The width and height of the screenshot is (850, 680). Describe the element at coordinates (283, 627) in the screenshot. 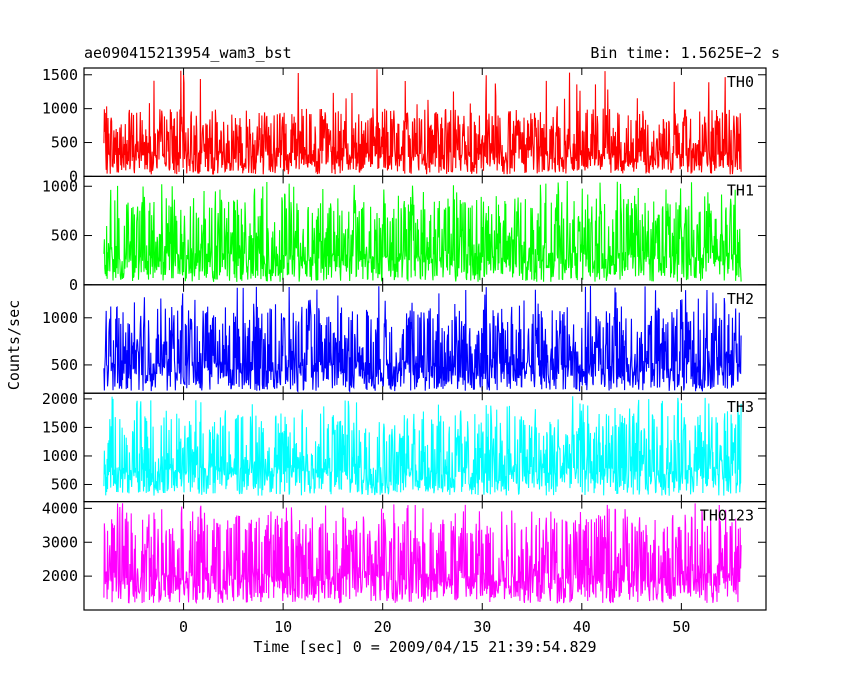

I see `x-tick-label: 10` at that location.